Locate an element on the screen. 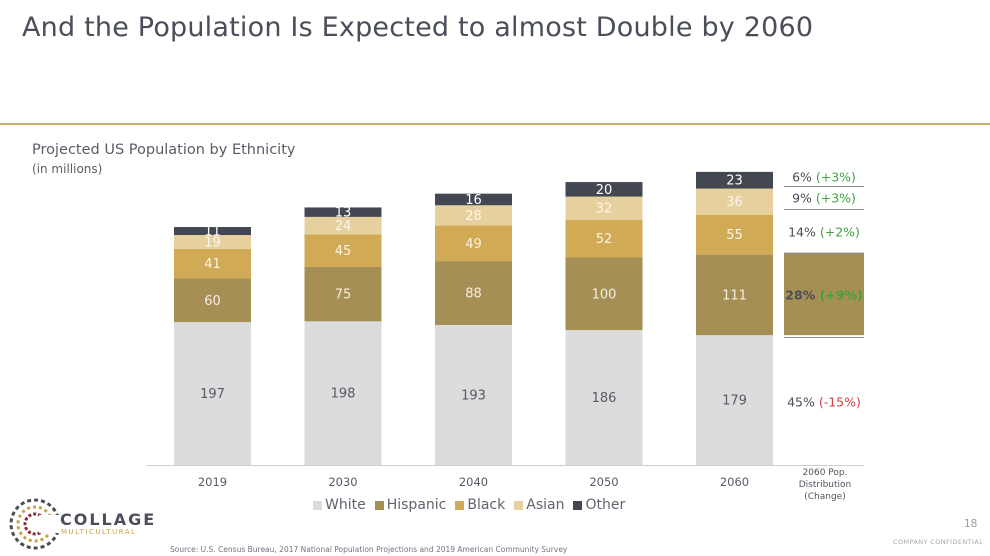  distribution-change: (-15%) is located at coordinates (840, 402).